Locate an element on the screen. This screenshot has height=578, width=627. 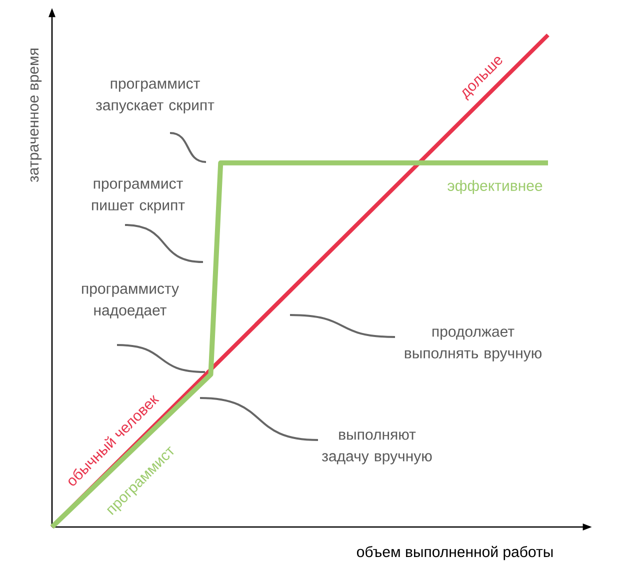
annotation: эффективнее is located at coordinates (495, 187).